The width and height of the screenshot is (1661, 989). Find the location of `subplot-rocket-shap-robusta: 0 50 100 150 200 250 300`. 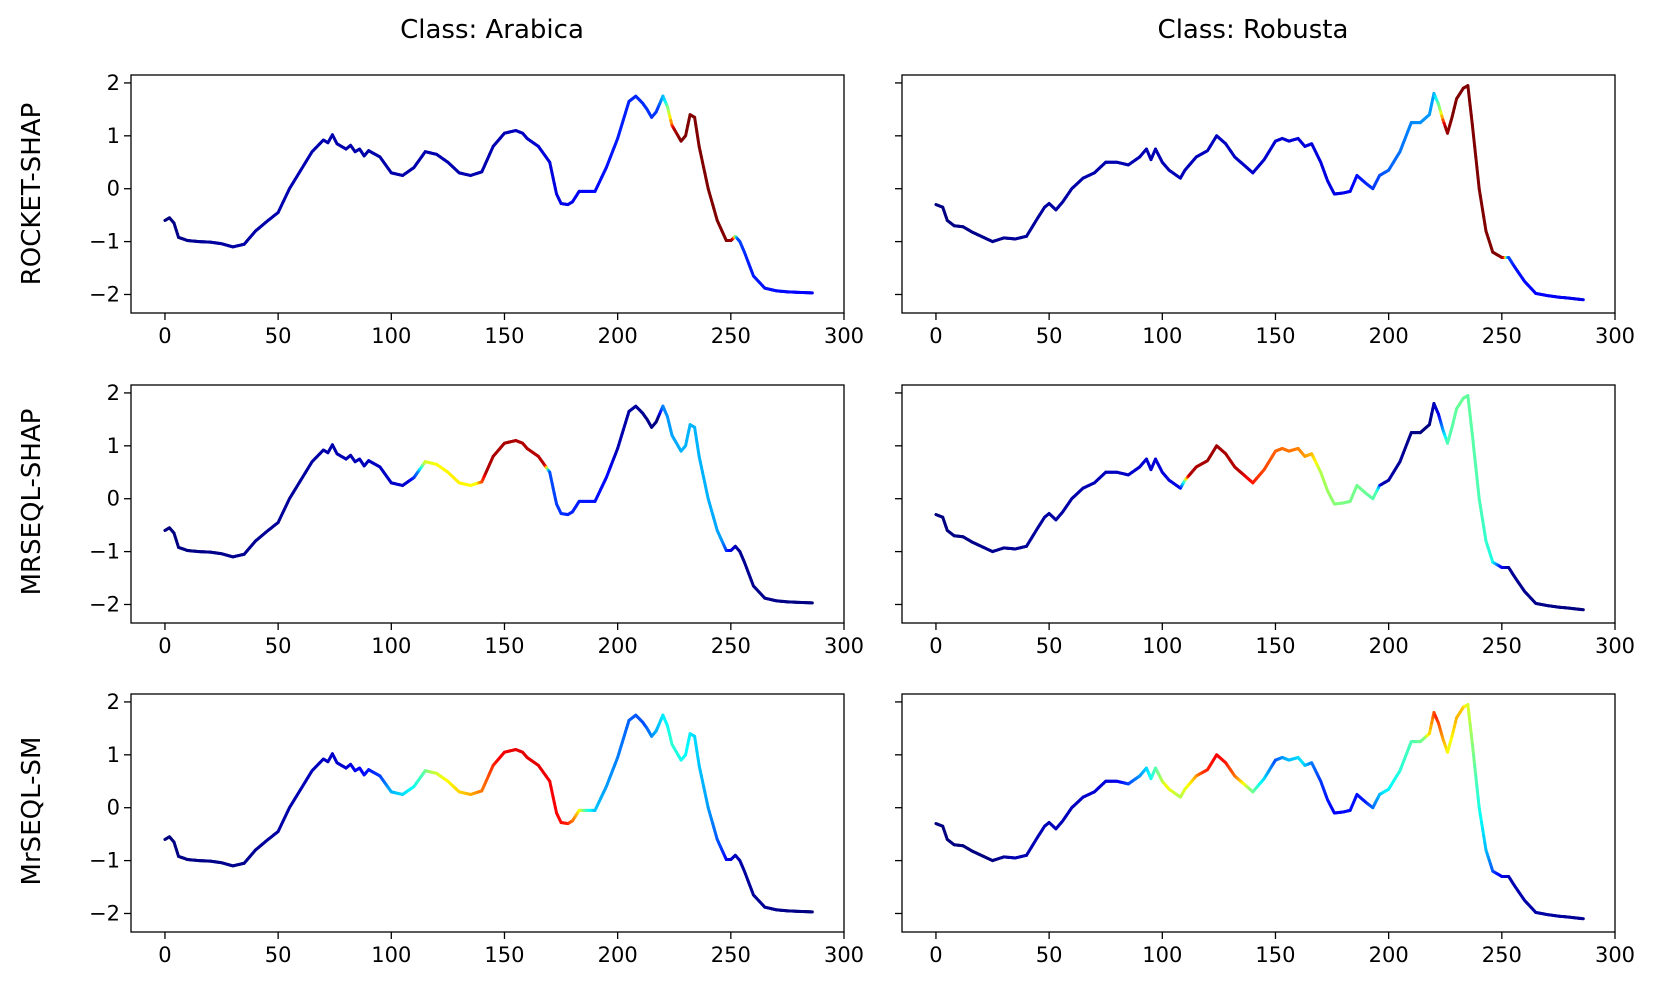

subplot-rocket-shap-robusta: 0 50 100 150 200 250 300 is located at coordinates (1265, 211).